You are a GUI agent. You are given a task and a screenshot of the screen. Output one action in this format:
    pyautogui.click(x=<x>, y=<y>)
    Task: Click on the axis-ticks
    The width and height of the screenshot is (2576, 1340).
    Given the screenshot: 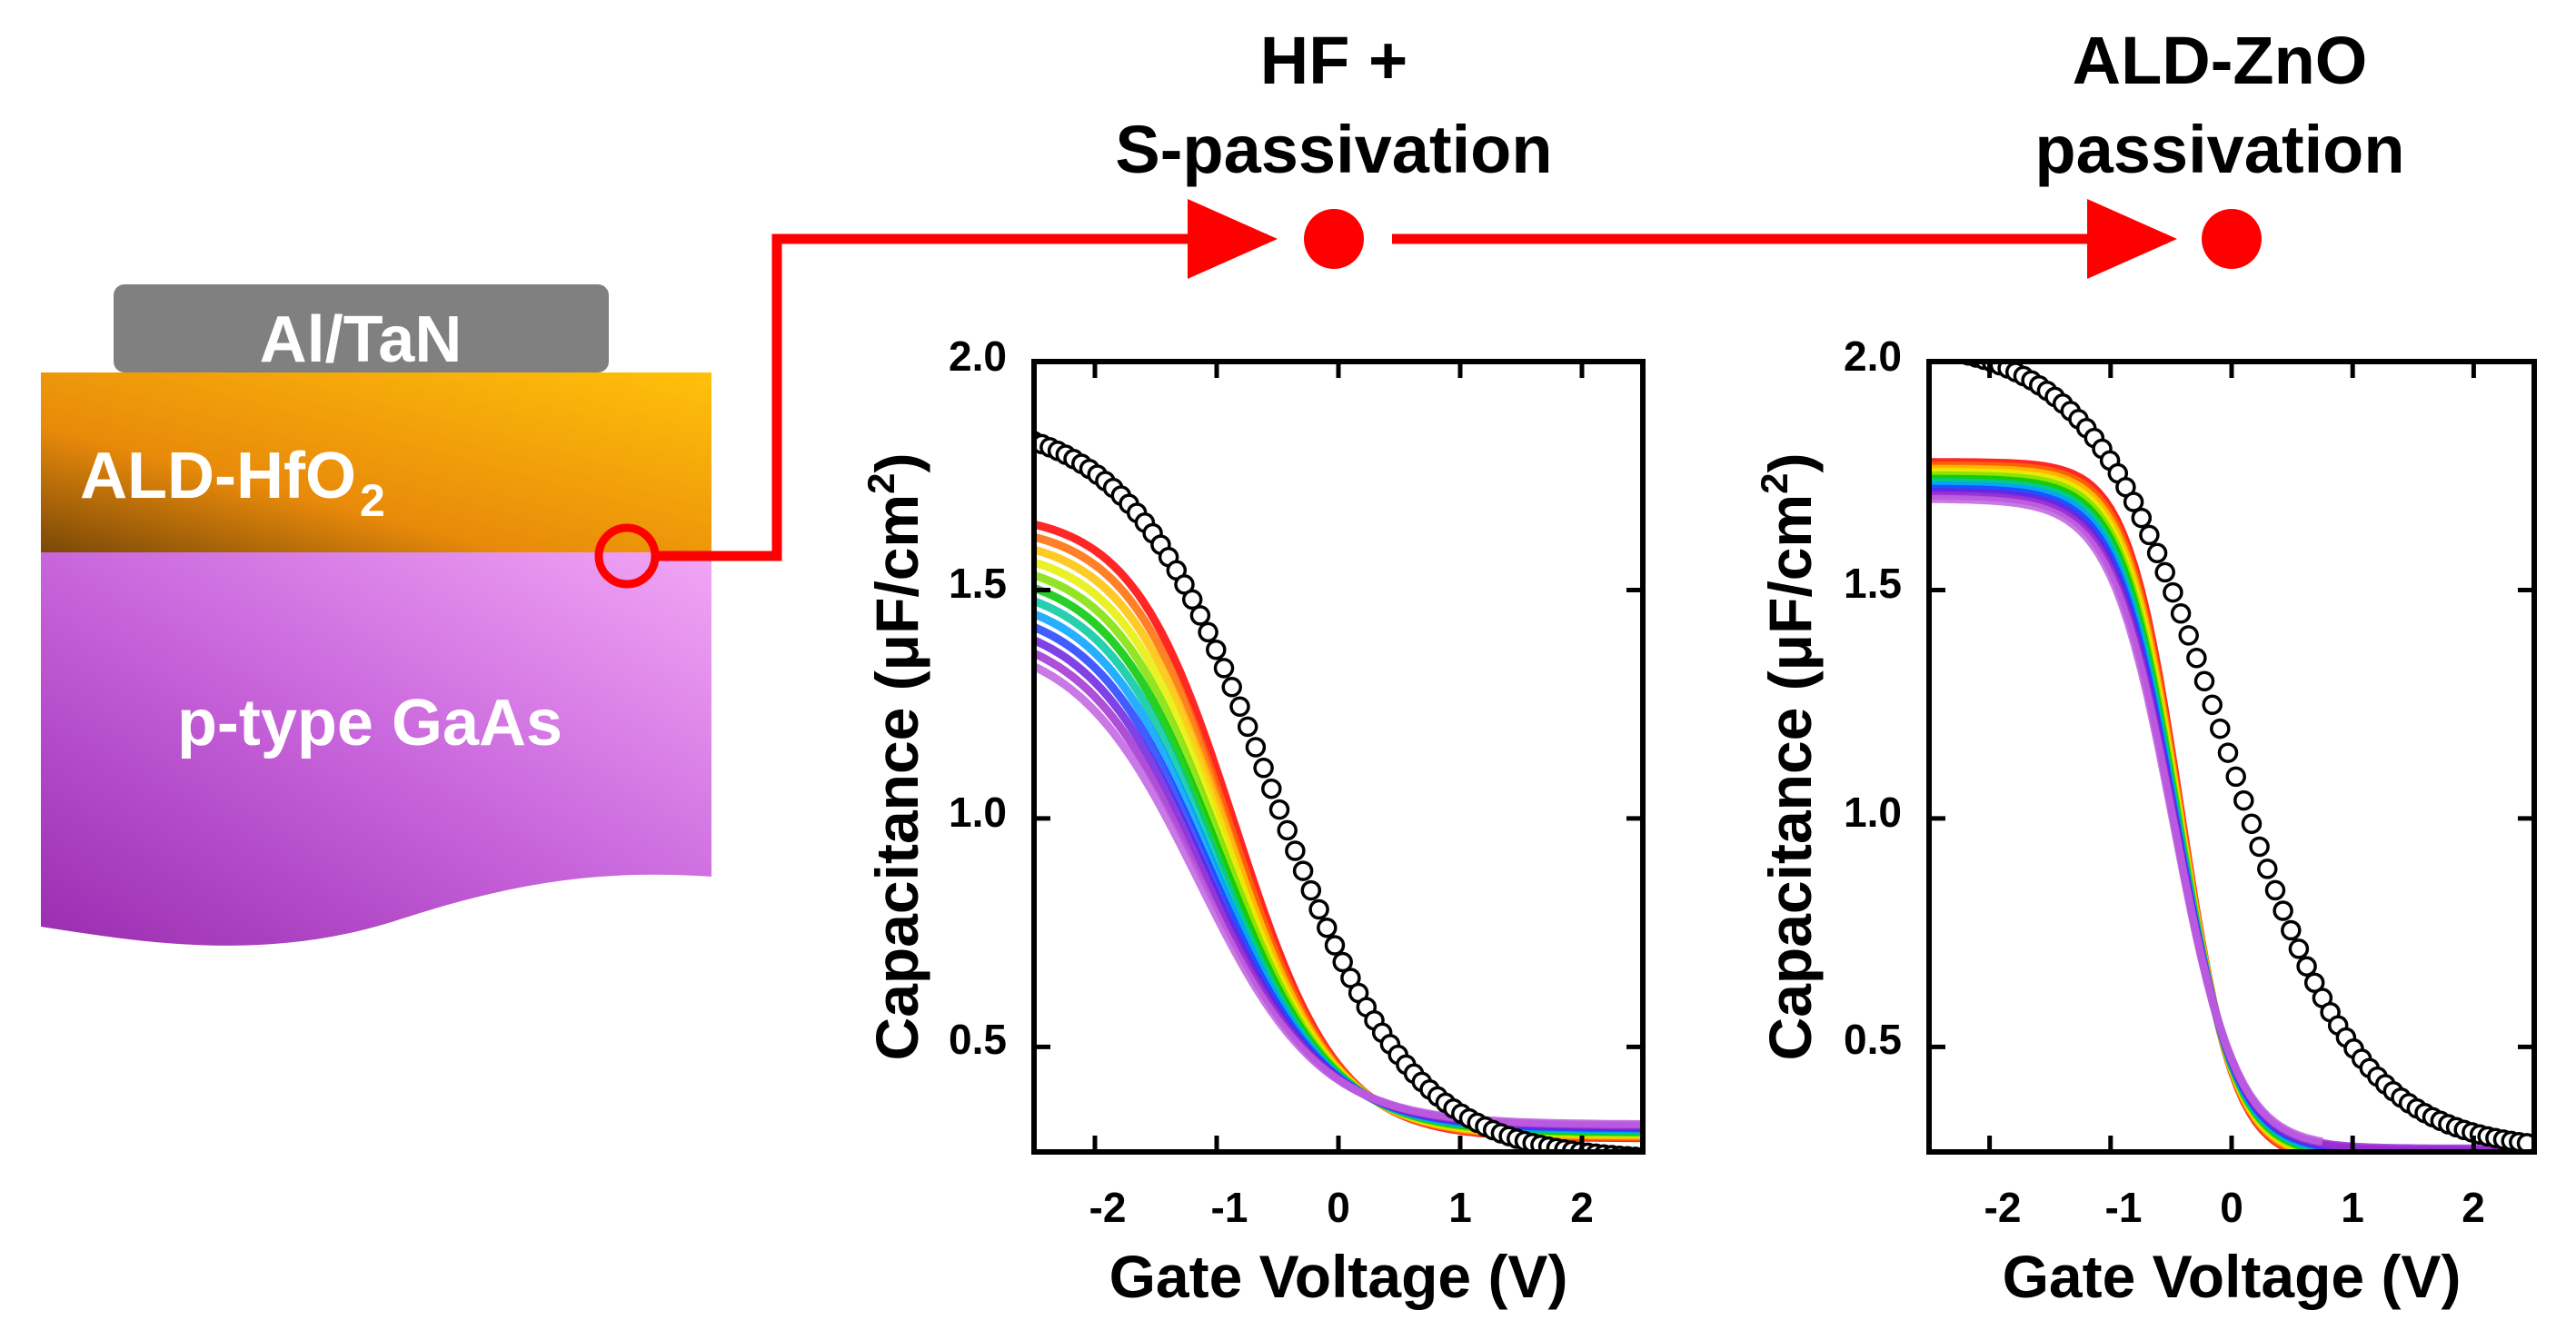 What is the action you would take?
    pyautogui.click(x=1338, y=755)
    